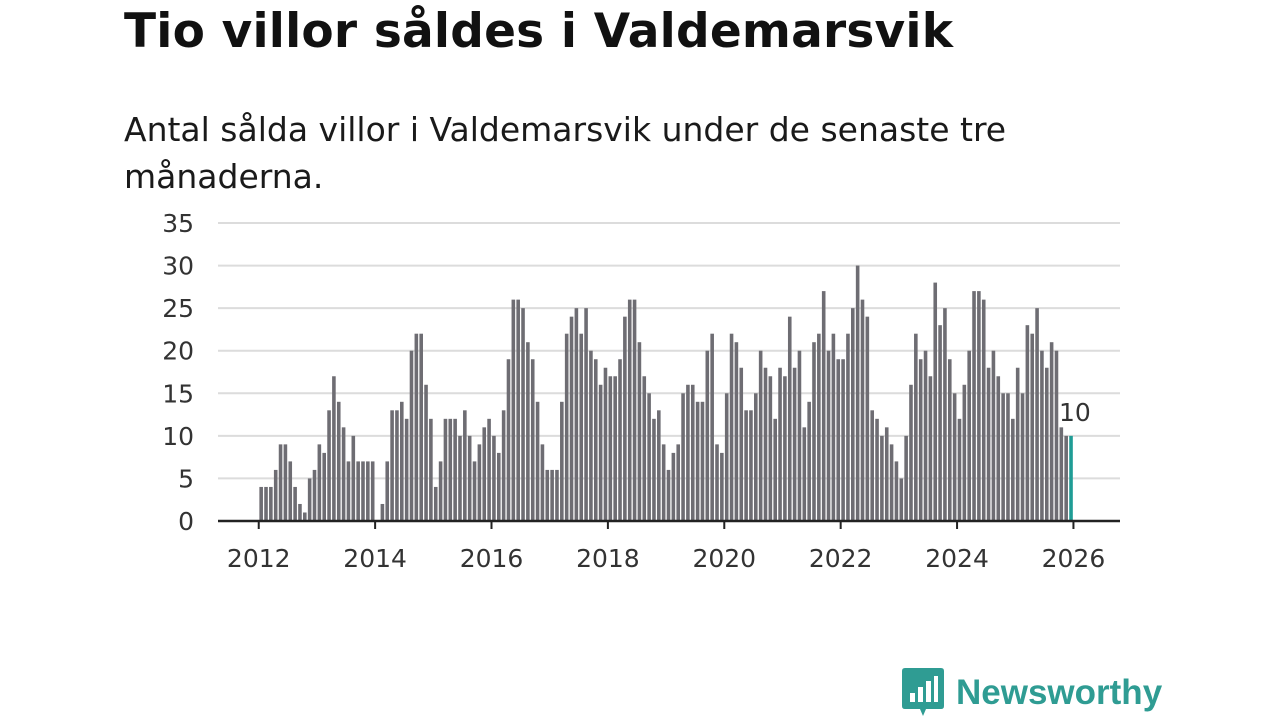 Image resolution: width=1280 pixels, height=720 pixels. Describe the element at coordinates (259, 558) in the screenshot. I see `x-tick-label: 2012` at that location.